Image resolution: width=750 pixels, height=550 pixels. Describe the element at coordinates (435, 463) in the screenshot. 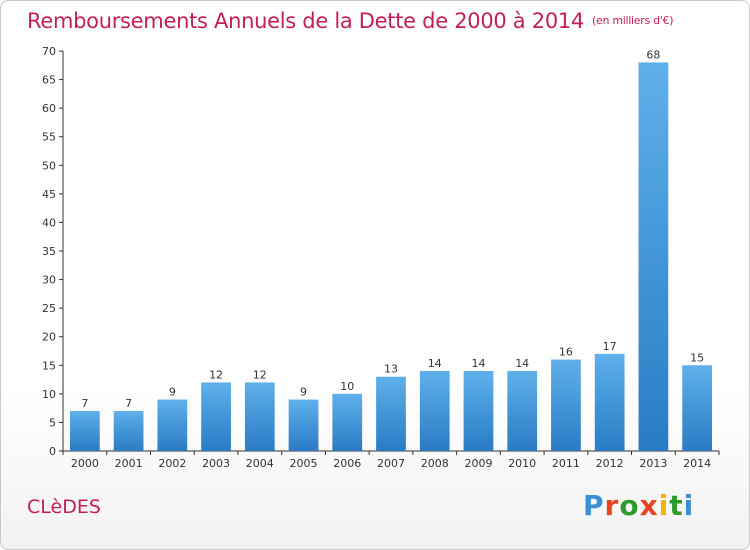

I see `x-tick-label: 2008` at that location.